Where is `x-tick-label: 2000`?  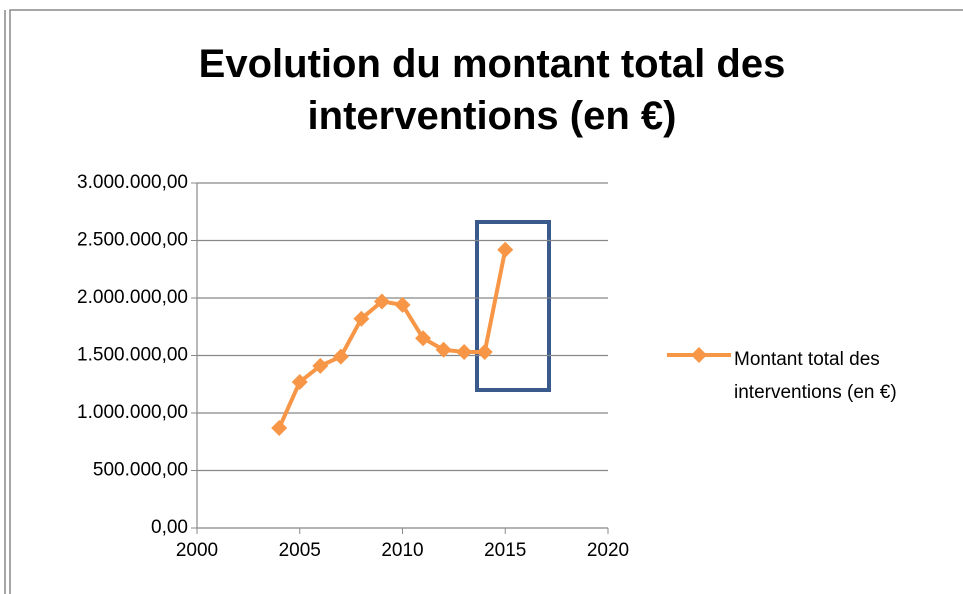
x-tick-label: 2000 is located at coordinates (197, 550).